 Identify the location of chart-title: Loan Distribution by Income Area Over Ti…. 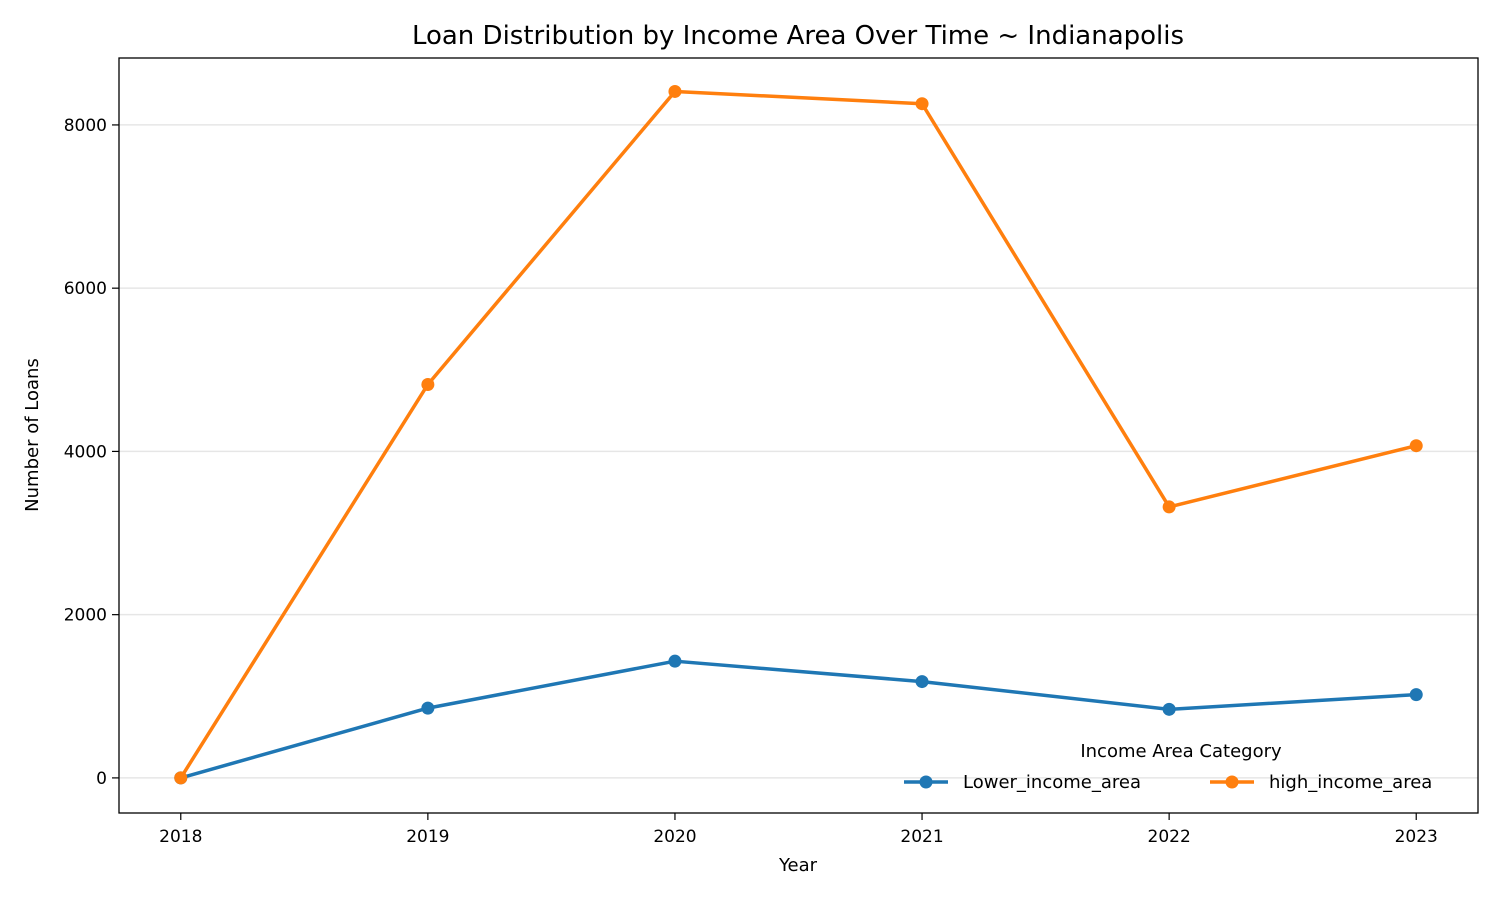
(798, 36).